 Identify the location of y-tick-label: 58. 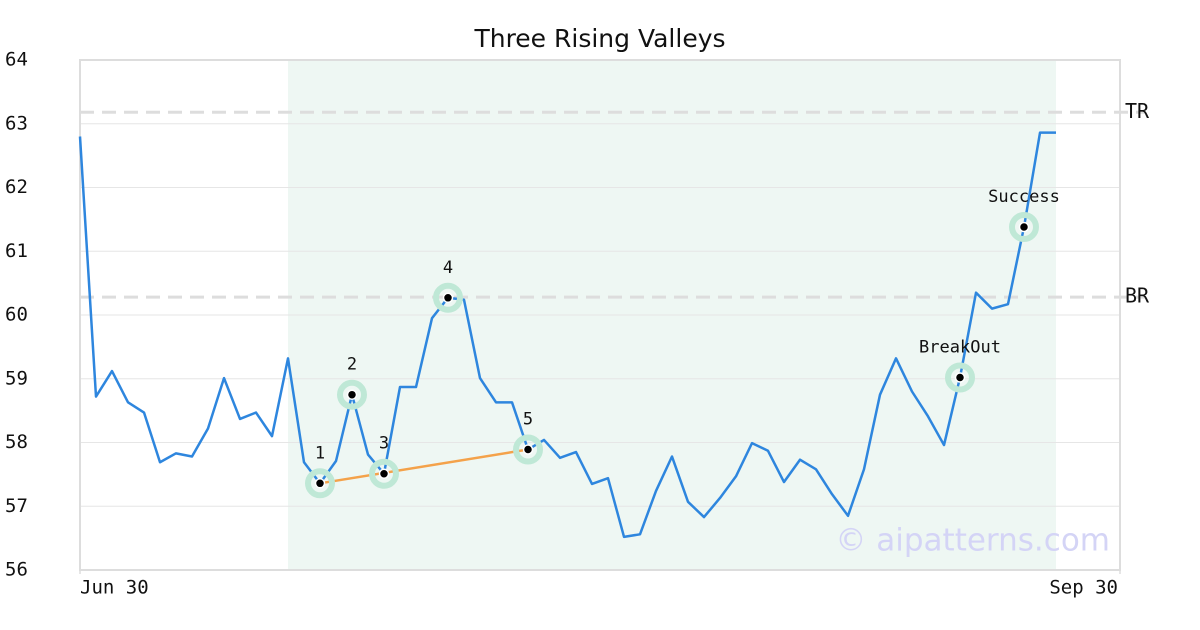
(16, 442).